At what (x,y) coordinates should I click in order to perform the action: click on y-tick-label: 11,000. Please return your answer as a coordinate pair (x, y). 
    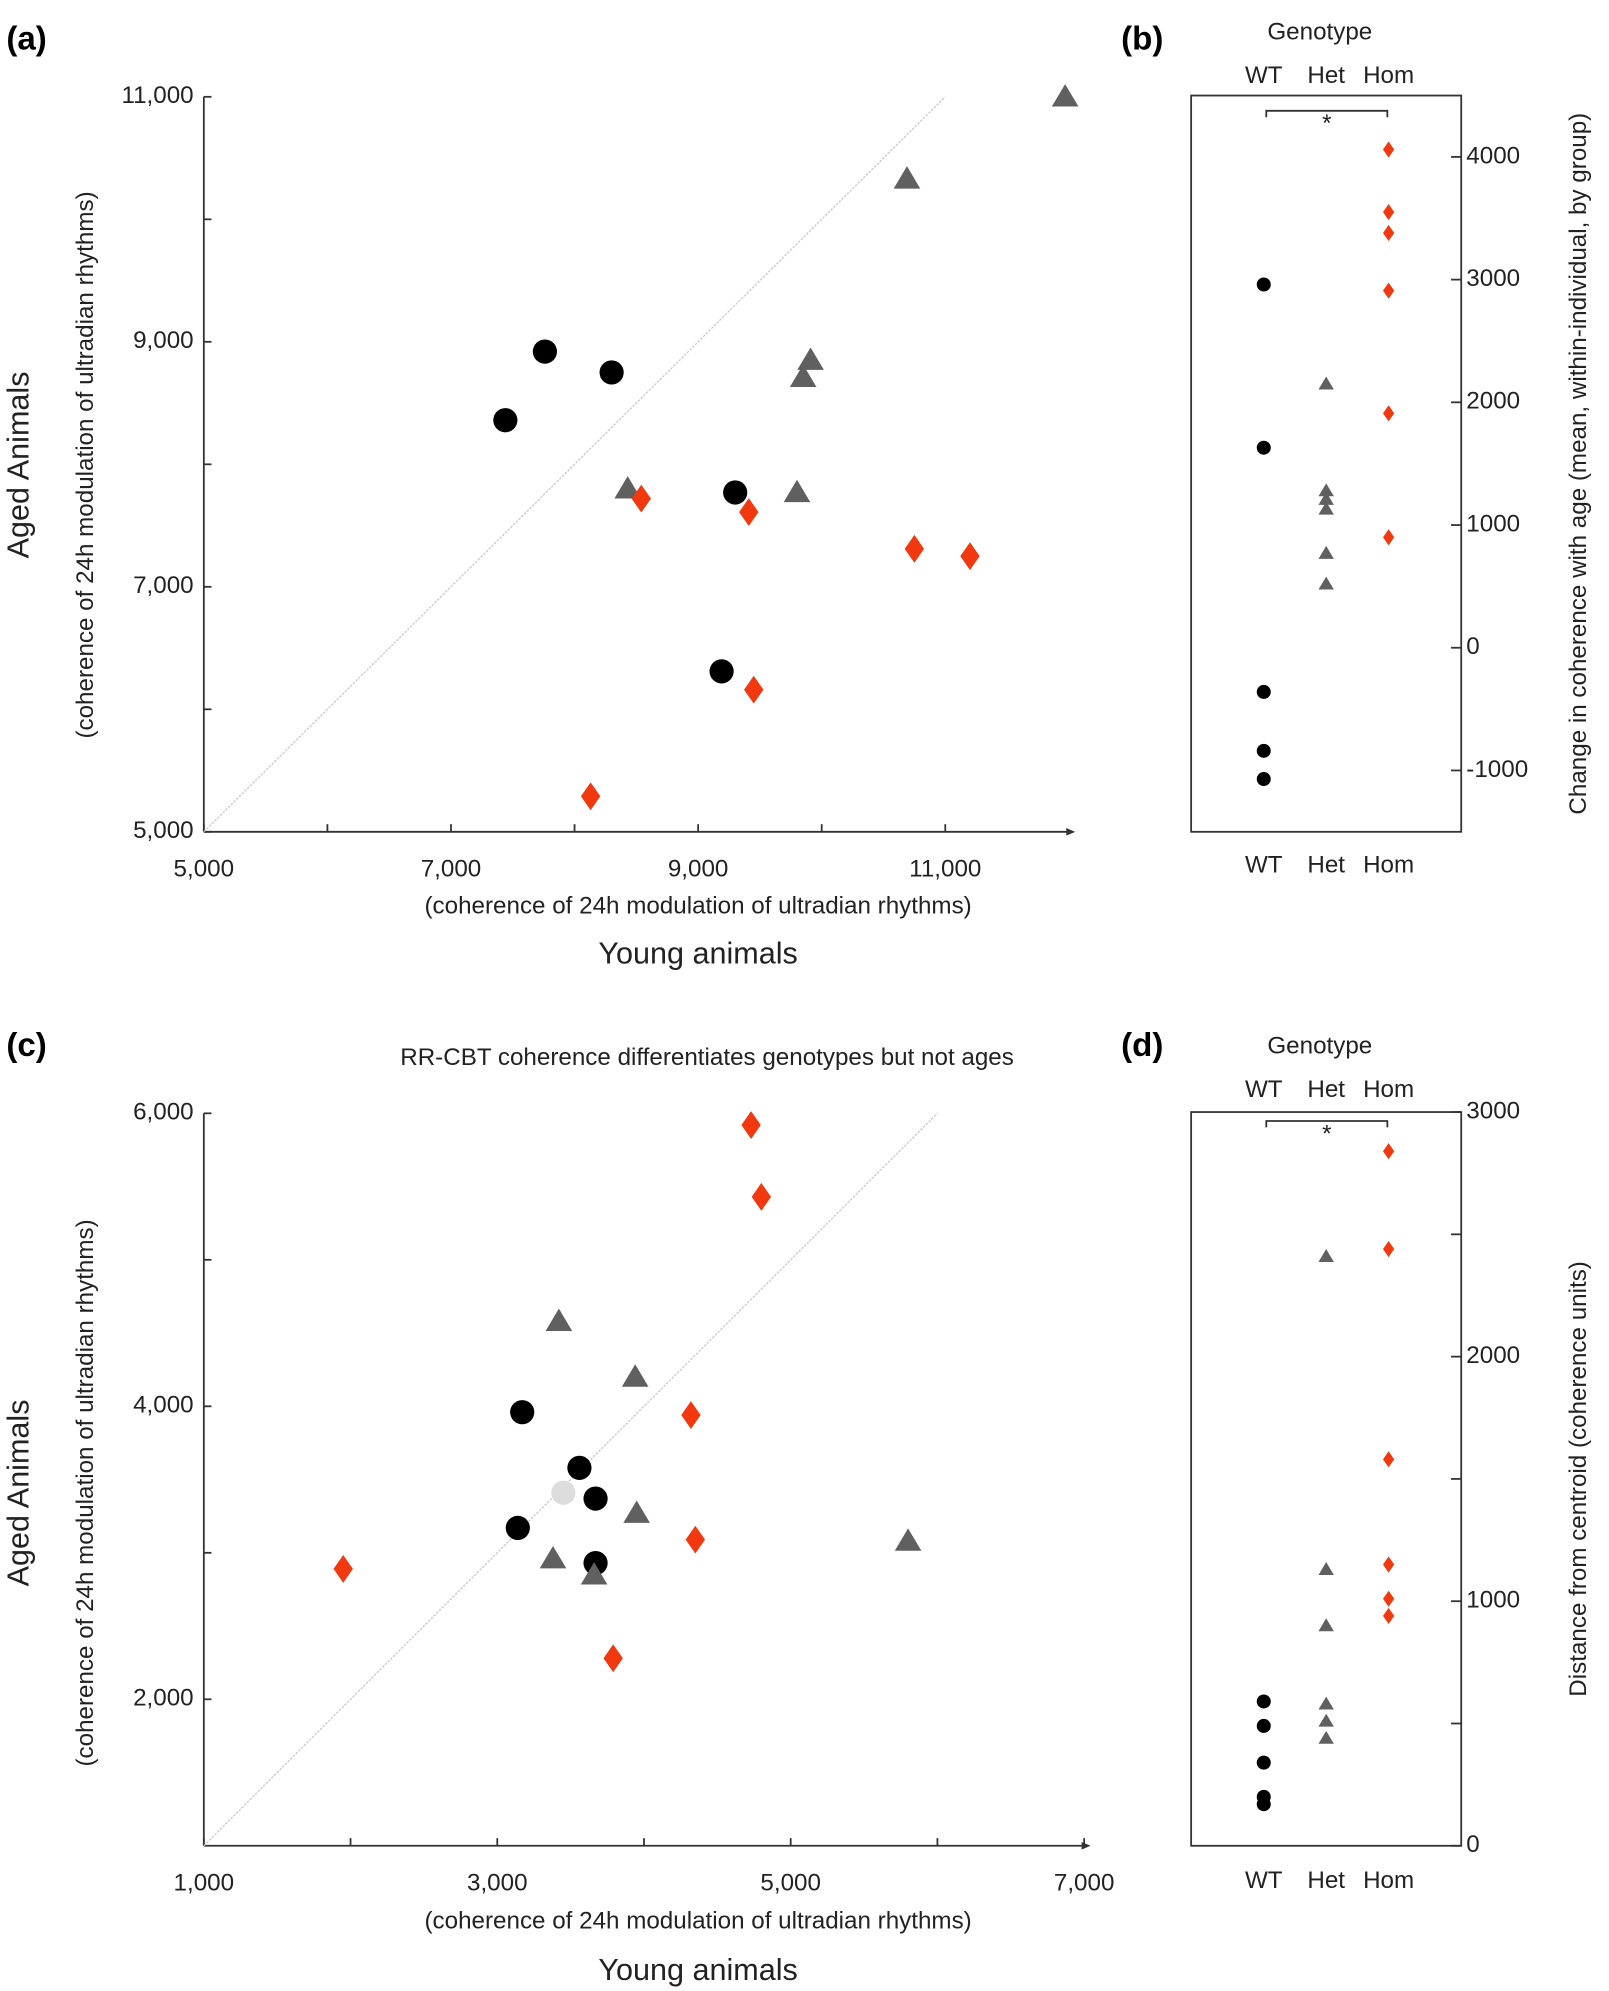
    Looking at the image, I should click on (157, 95).